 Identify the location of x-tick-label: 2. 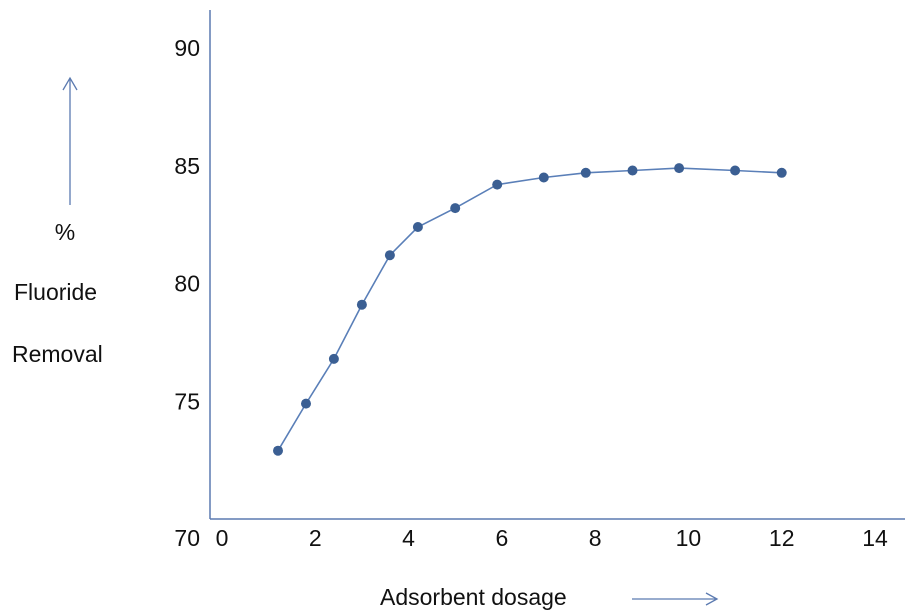
(315, 538).